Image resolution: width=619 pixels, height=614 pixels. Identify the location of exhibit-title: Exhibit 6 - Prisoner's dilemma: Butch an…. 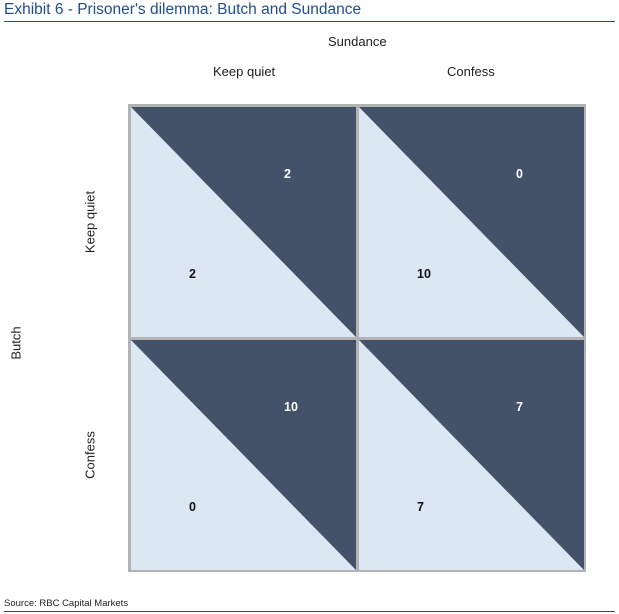
(183, 9).